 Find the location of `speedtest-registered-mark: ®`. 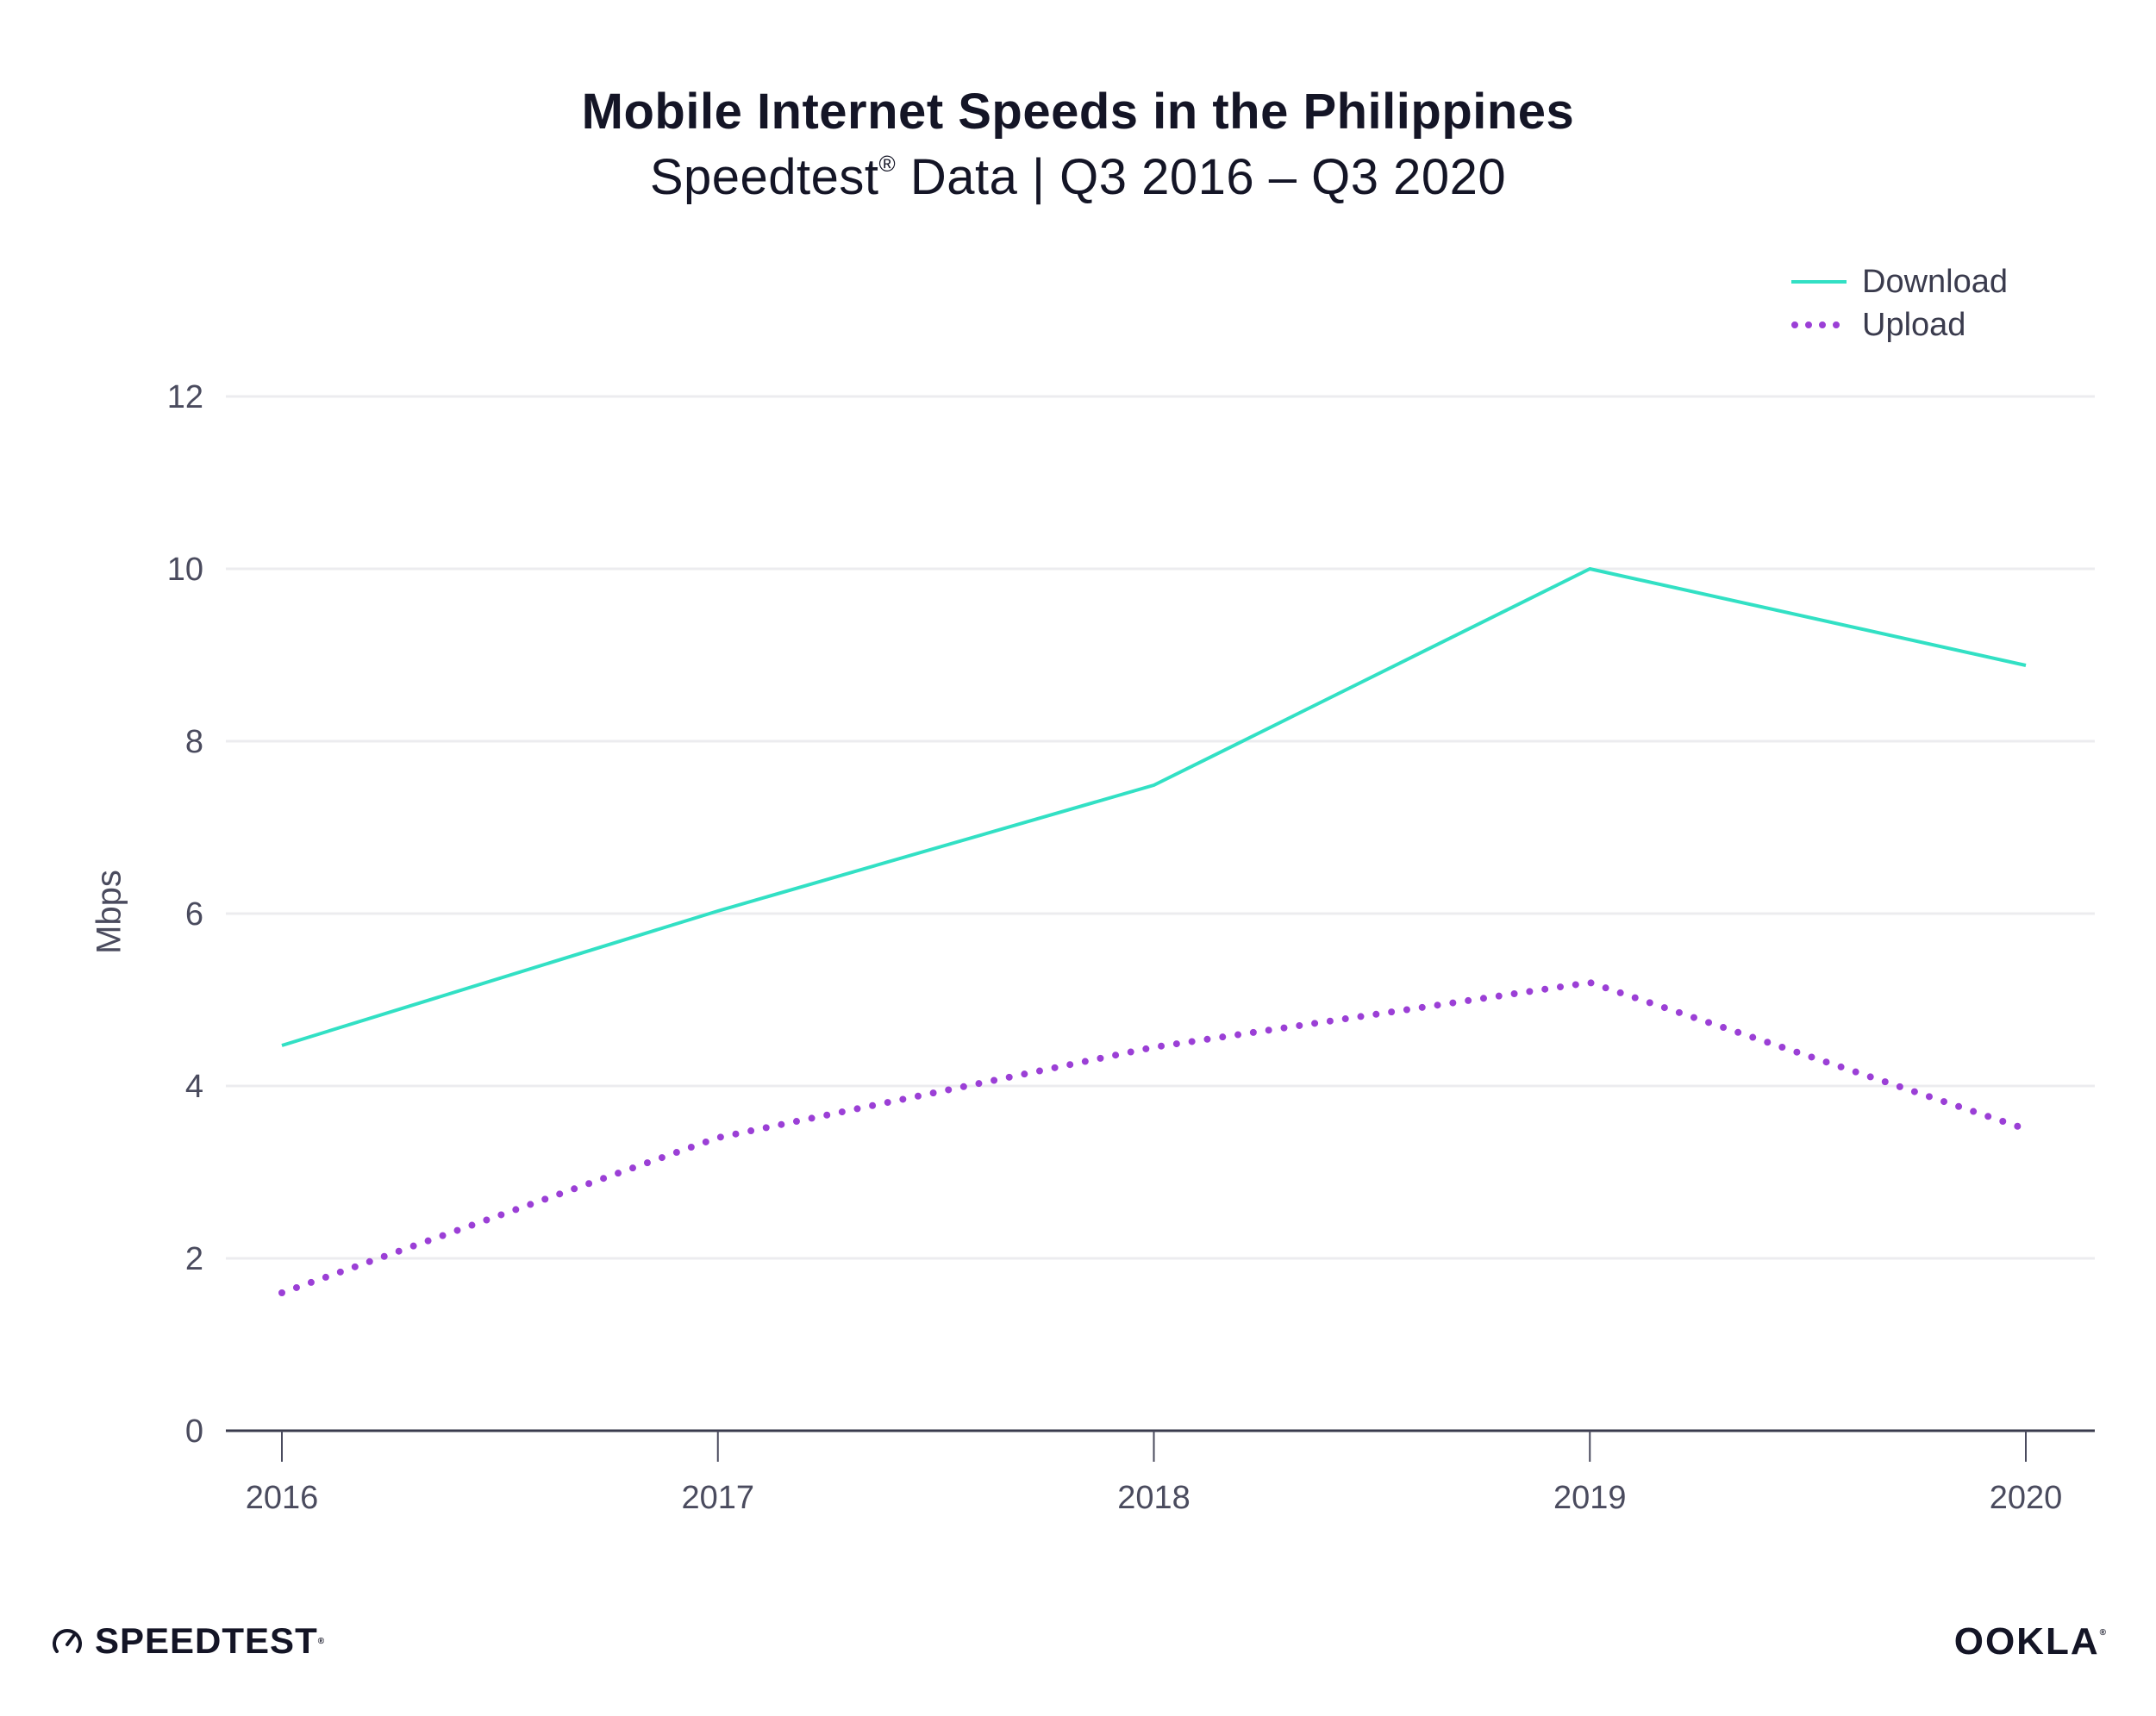

speedtest-registered-mark: ® is located at coordinates (321, 1641).